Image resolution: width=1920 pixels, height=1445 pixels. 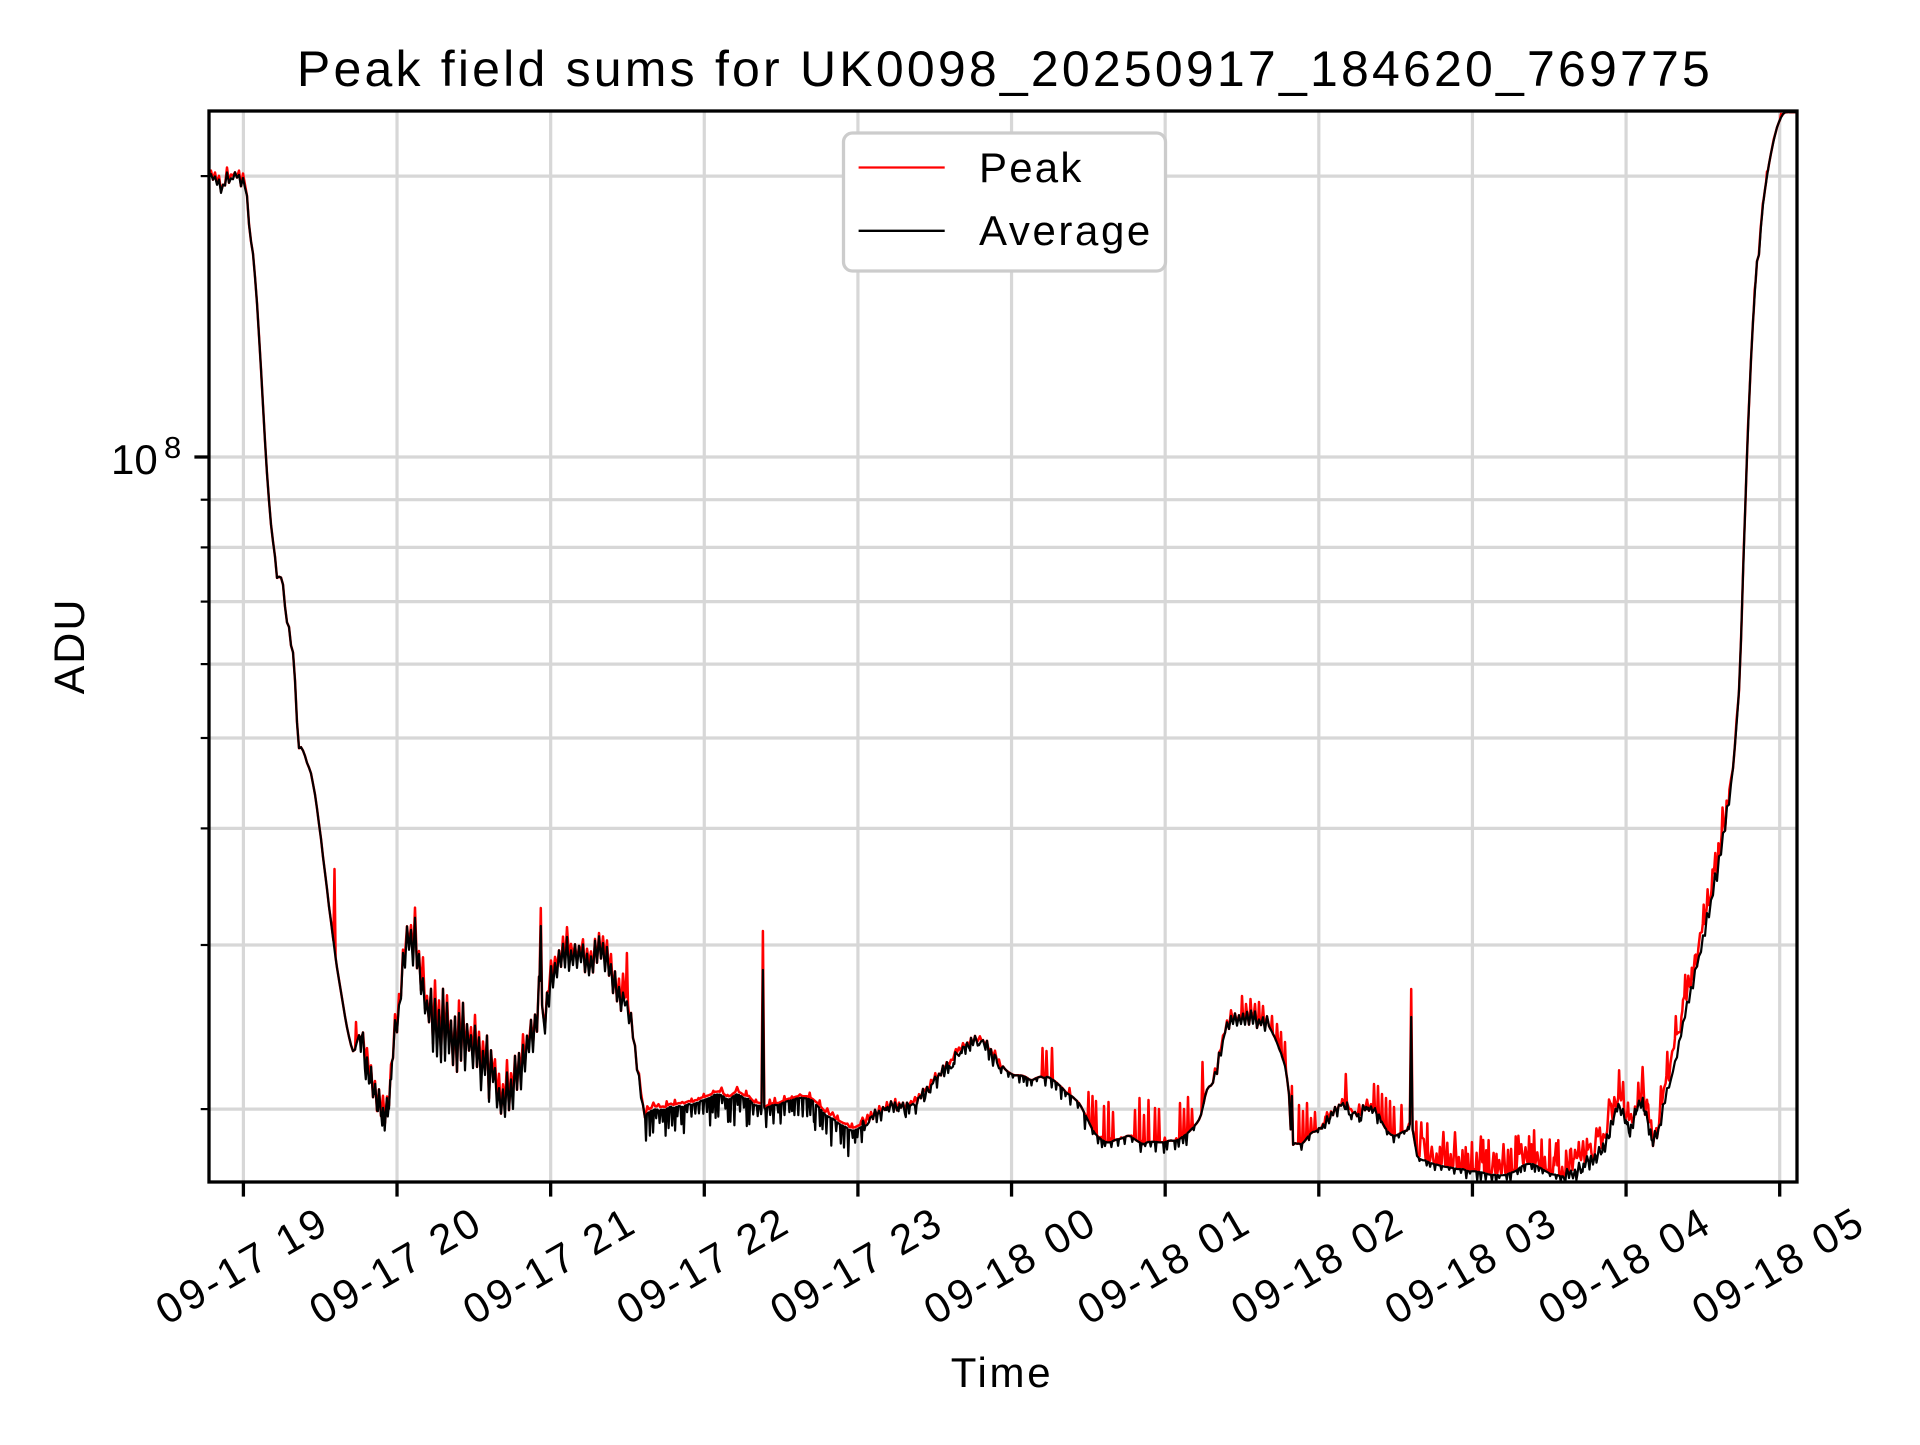 What do you see at coordinates (1031, 167) in the screenshot?
I see `svg-text: Peak` at bounding box center [1031, 167].